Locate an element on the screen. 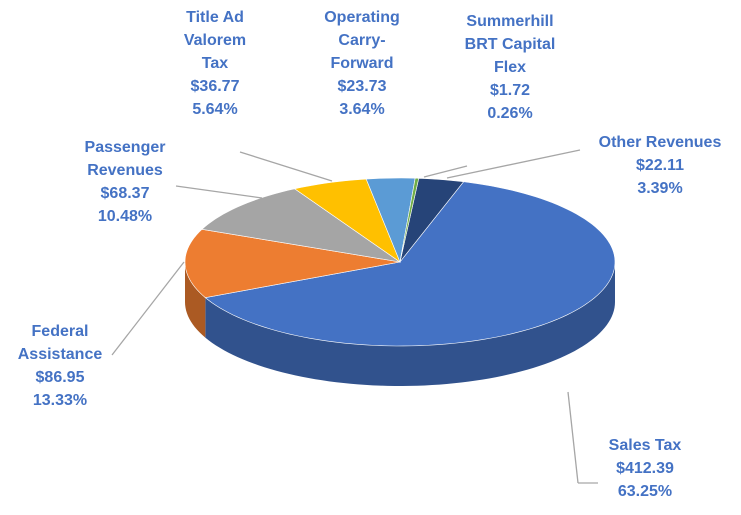  category-label: Federal Assistance is located at coordinates (60, 343).